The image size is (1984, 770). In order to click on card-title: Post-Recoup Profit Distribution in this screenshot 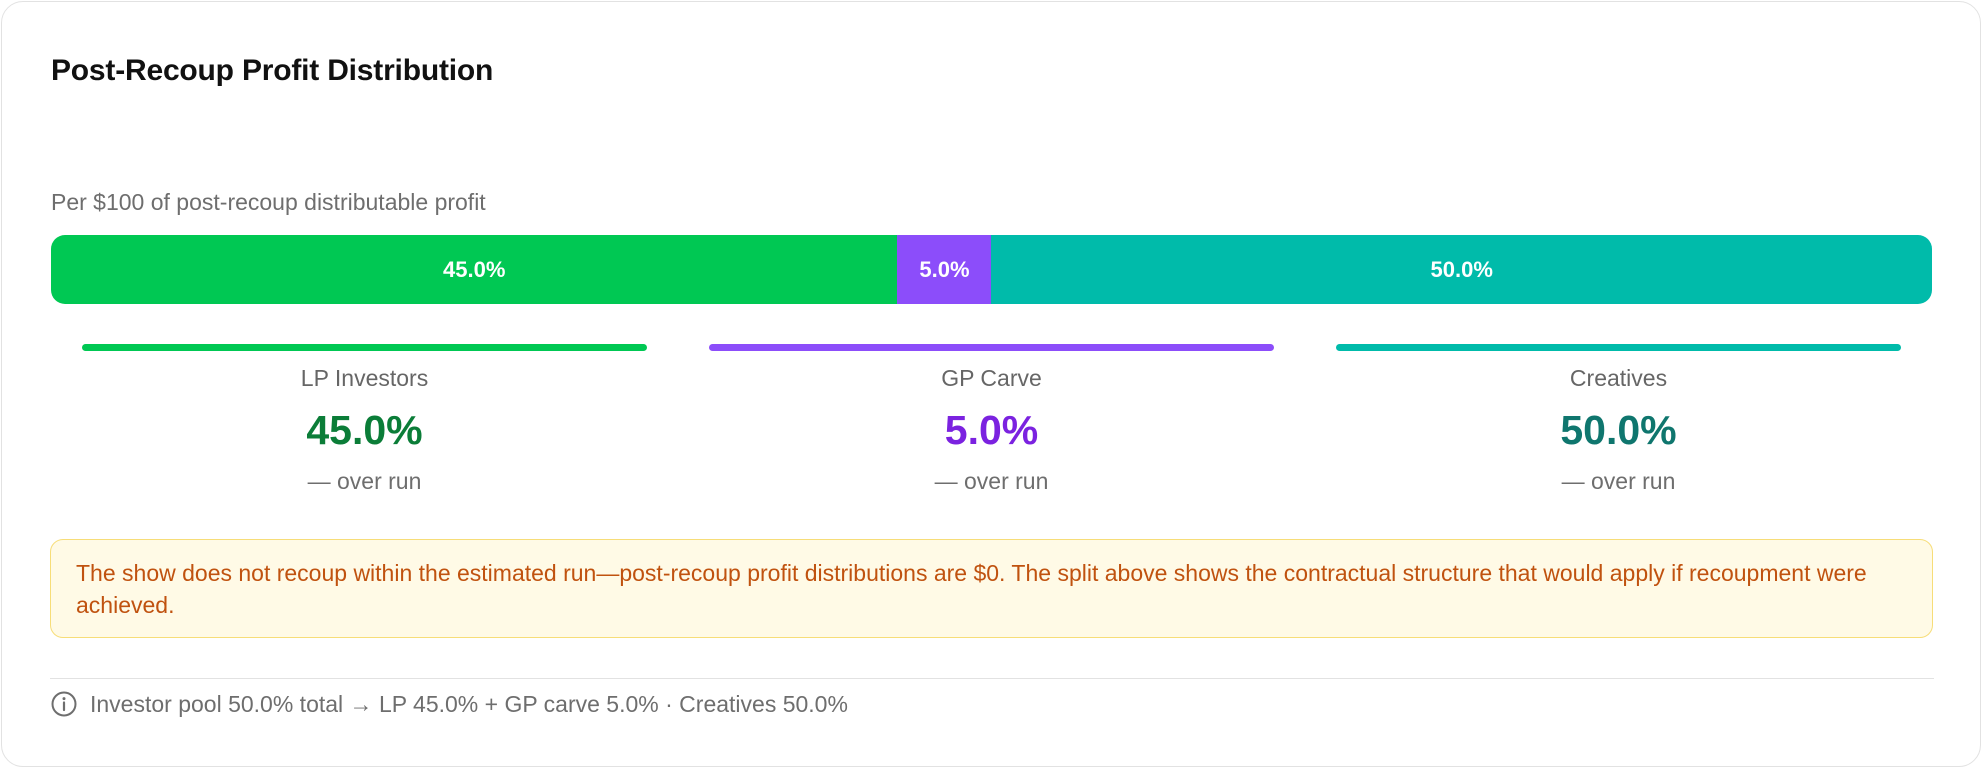, I will do `click(272, 70)`.